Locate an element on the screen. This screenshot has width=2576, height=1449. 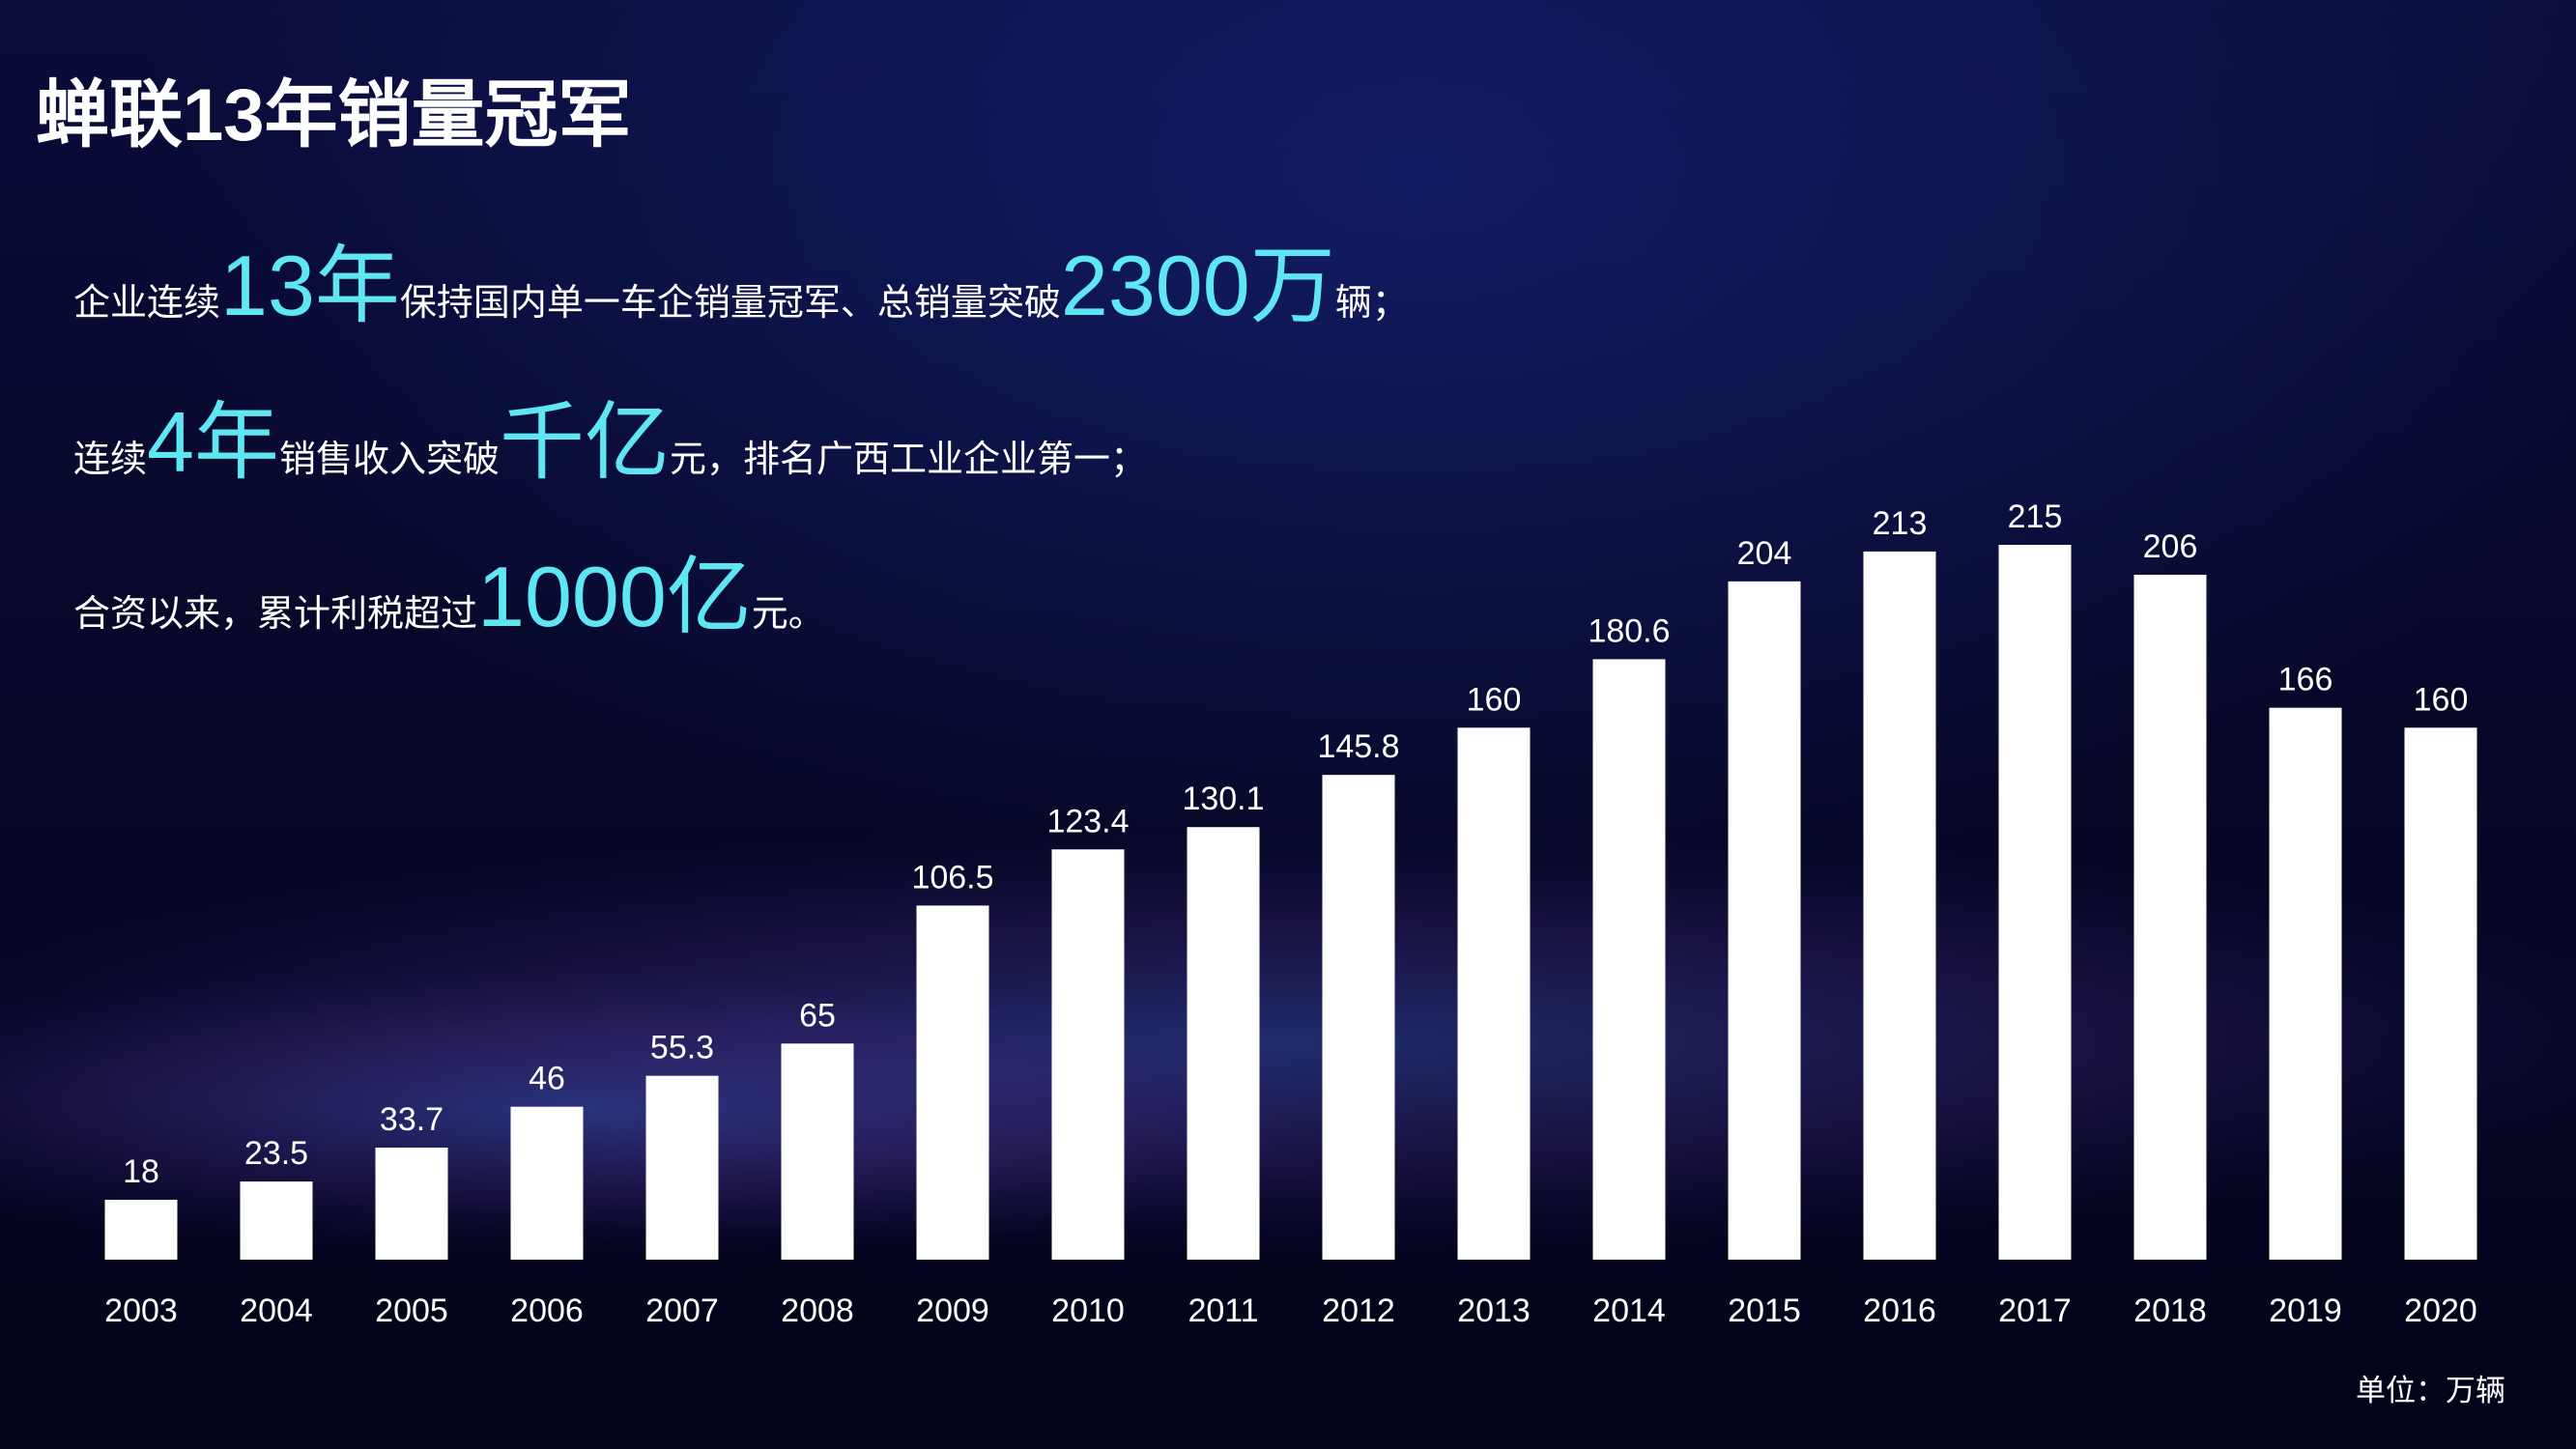
x-tick-label: 2020 is located at coordinates (2441, 1311).